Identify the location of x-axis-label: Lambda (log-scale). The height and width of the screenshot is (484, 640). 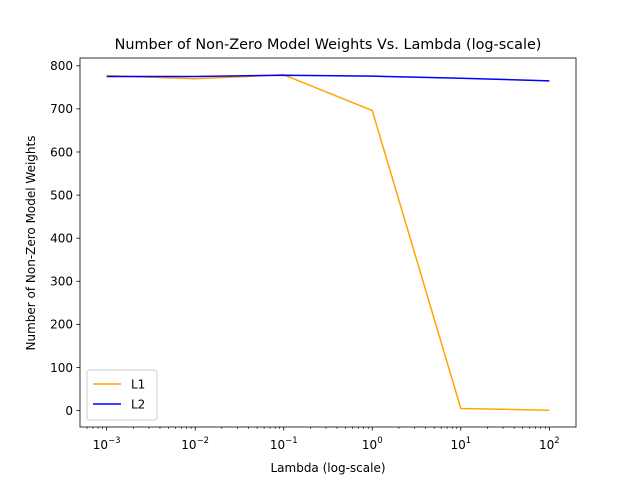
(327, 468).